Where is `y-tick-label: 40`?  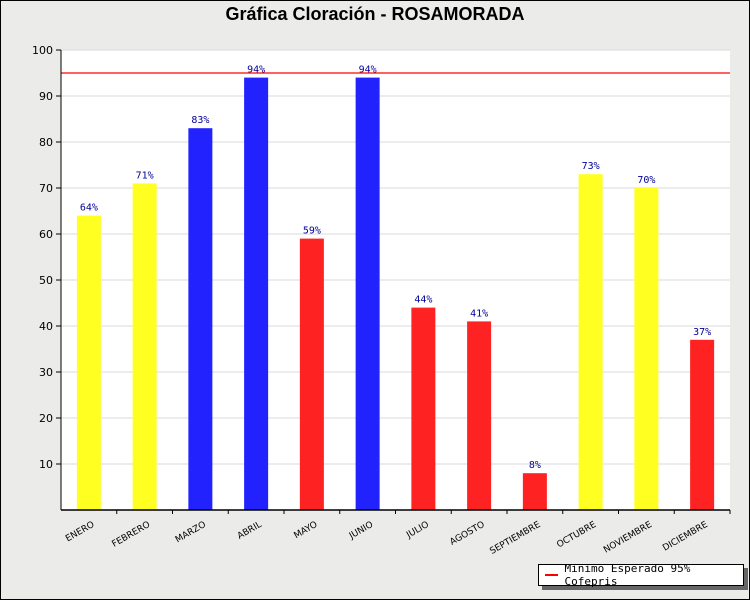 y-tick-label: 40 is located at coordinates (46, 326).